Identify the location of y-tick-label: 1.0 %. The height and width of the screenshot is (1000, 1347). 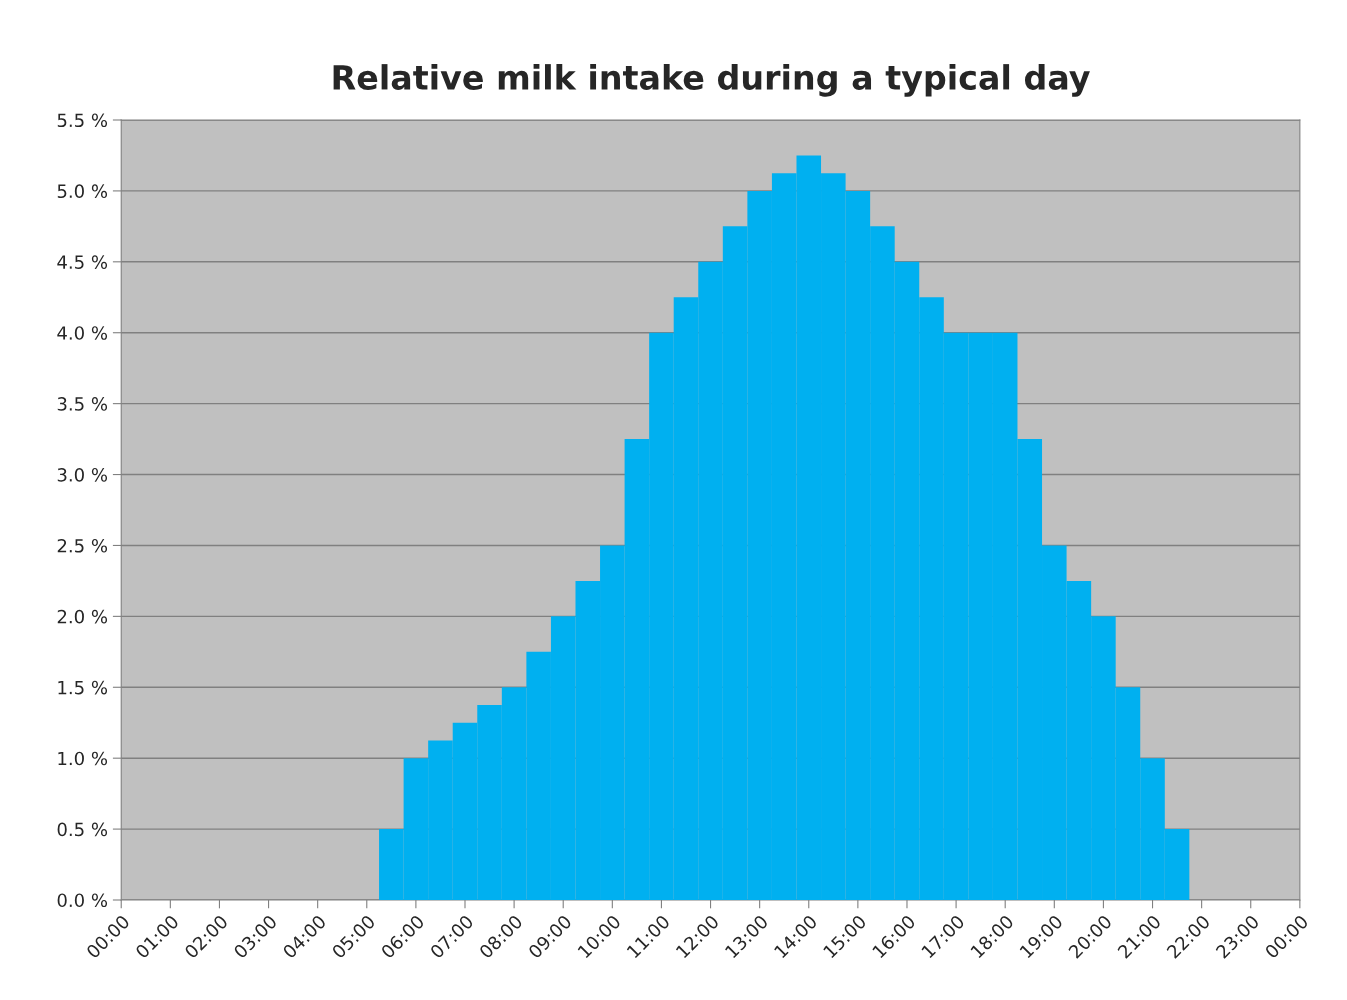
(83, 758).